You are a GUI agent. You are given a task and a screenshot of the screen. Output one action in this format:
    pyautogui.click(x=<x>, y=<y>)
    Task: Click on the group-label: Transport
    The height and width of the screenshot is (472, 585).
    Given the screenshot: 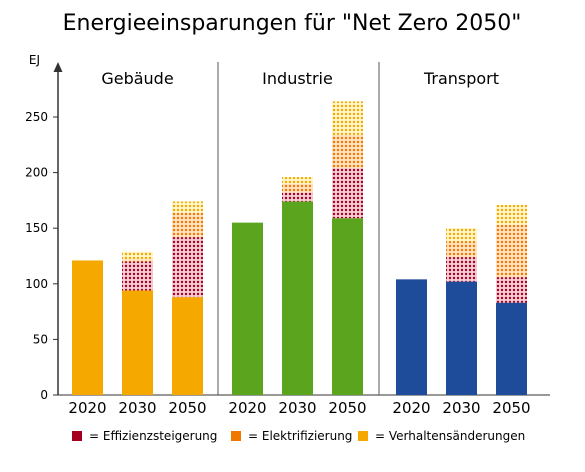 What is the action you would take?
    pyautogui.click(x=461, y=78)
    